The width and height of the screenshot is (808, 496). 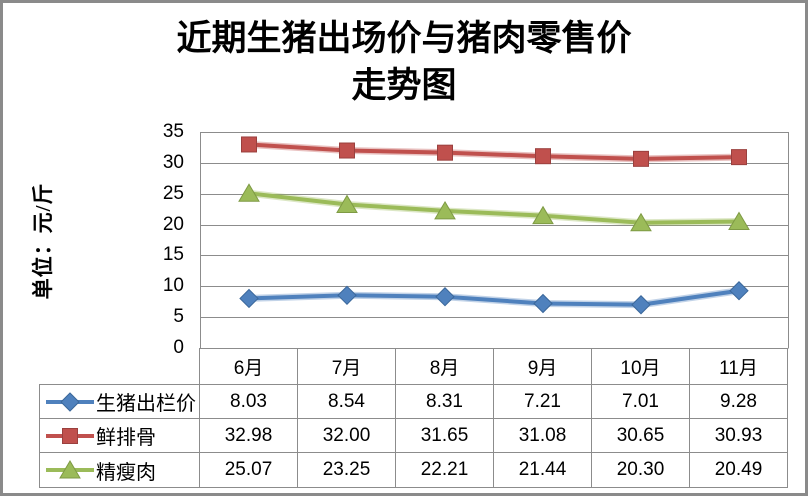 What do you see at coordinates (641, 436) in the screenshot?
I see `value-cell: 30.65` at bounding box center [641, 436].